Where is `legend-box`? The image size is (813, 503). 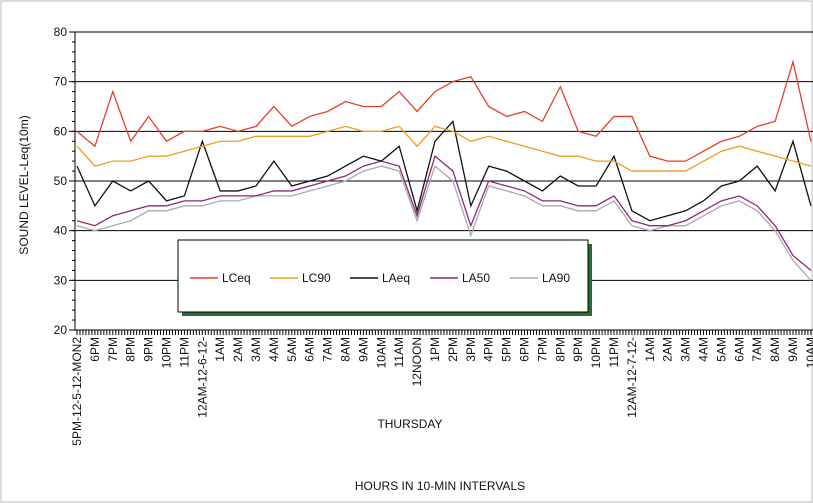 legend-box is located at coordinates (383, 276).